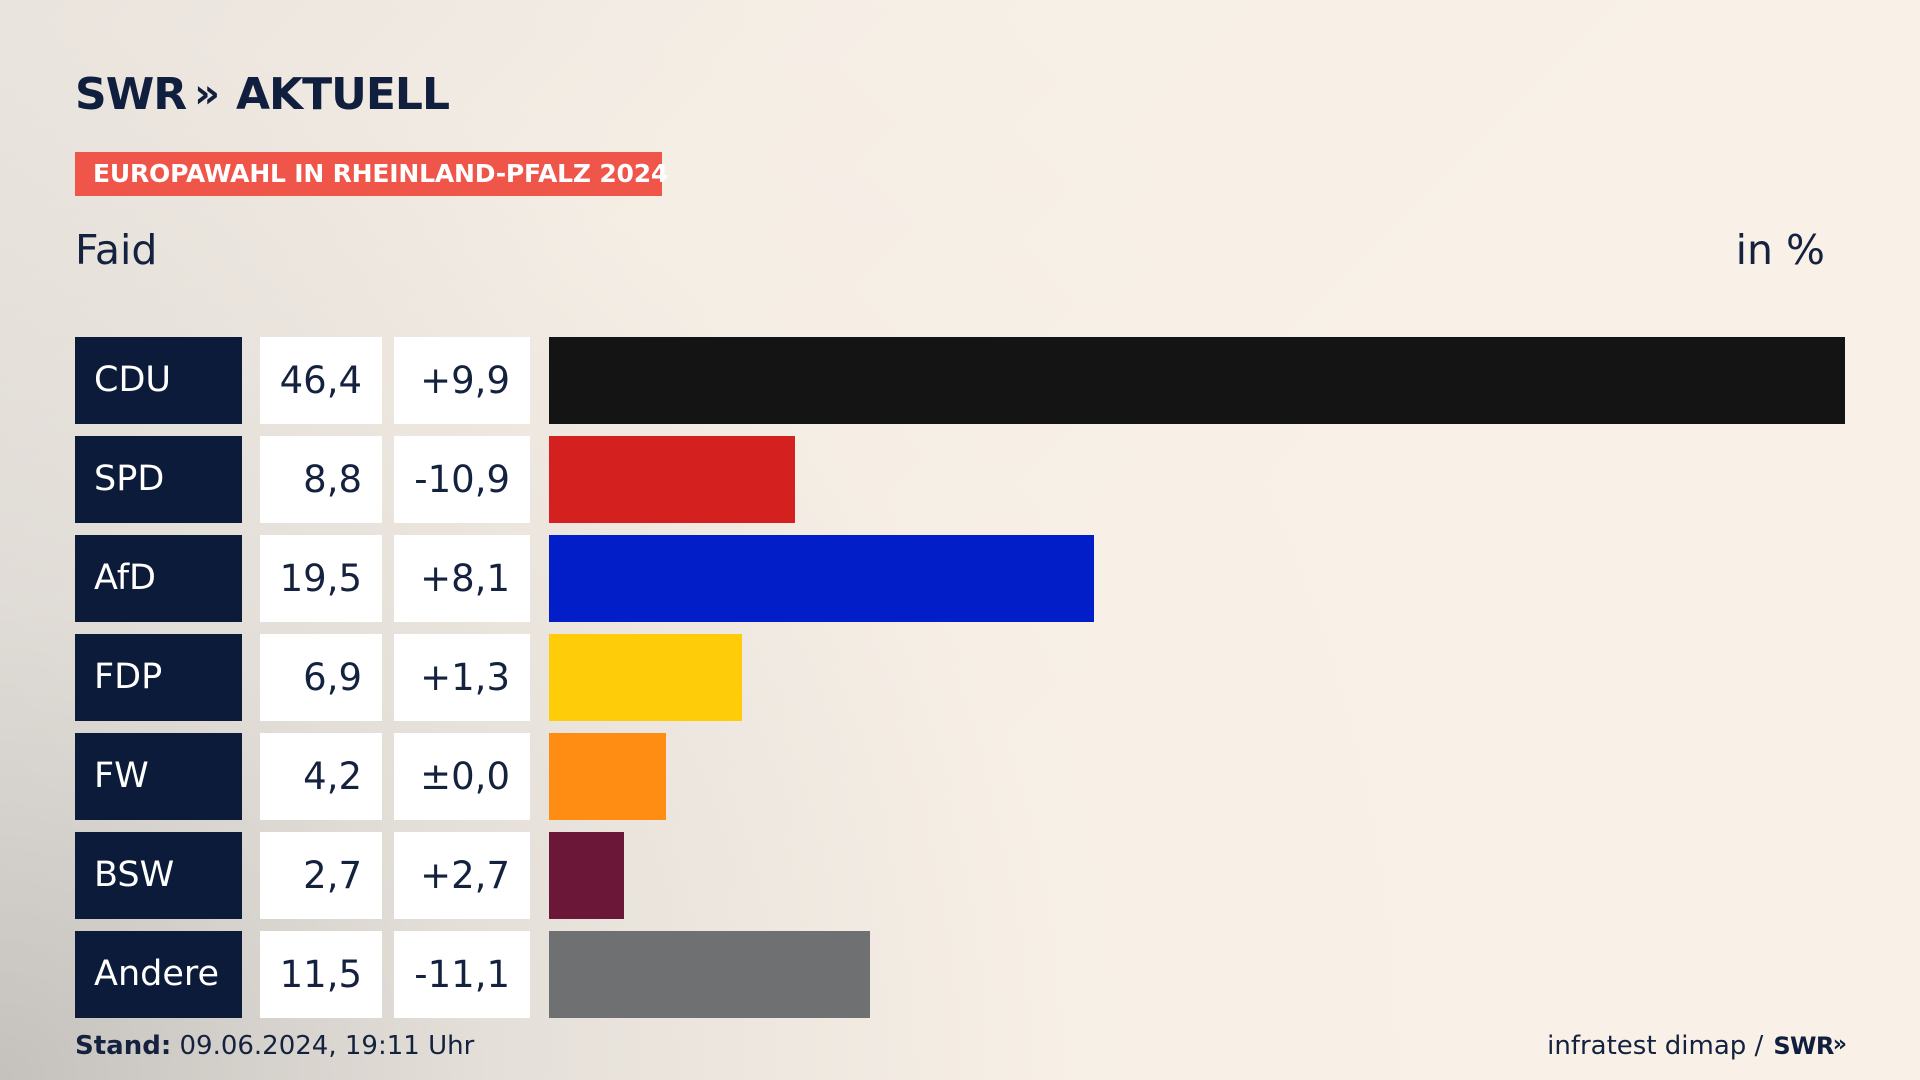 This screenshot has height=1080, width=1920. I want to click on change-label: +9,9, so click(462, 380).